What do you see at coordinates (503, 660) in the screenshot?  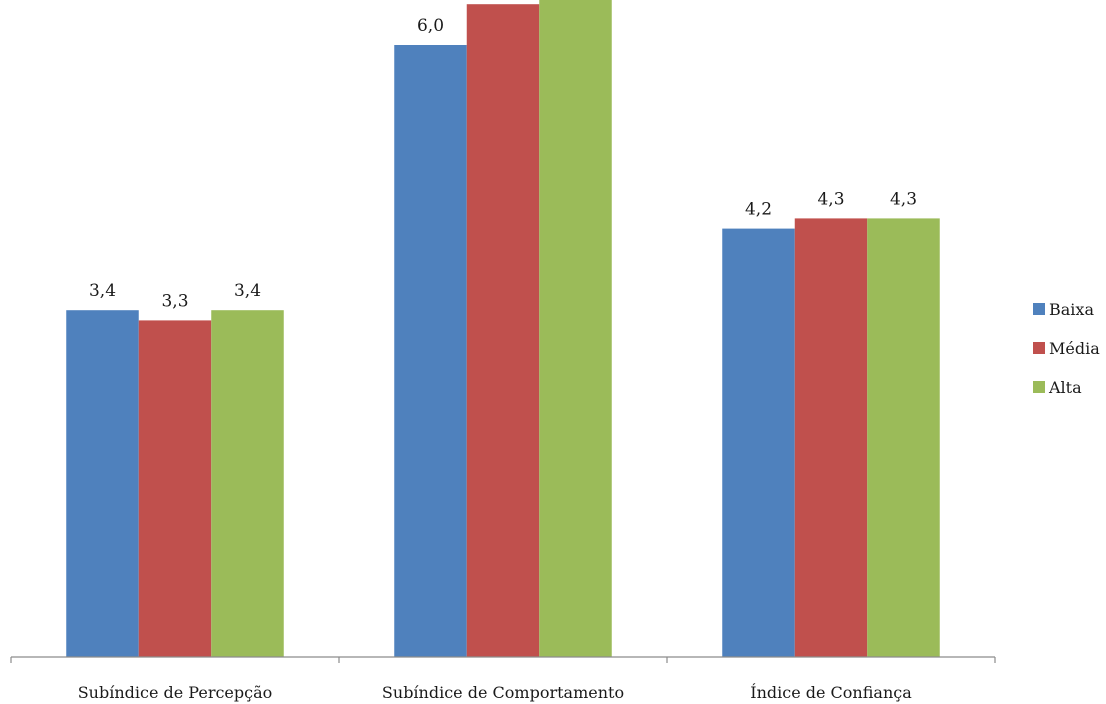 I see `x-axis-ticks` at bounding box center [503, 660].